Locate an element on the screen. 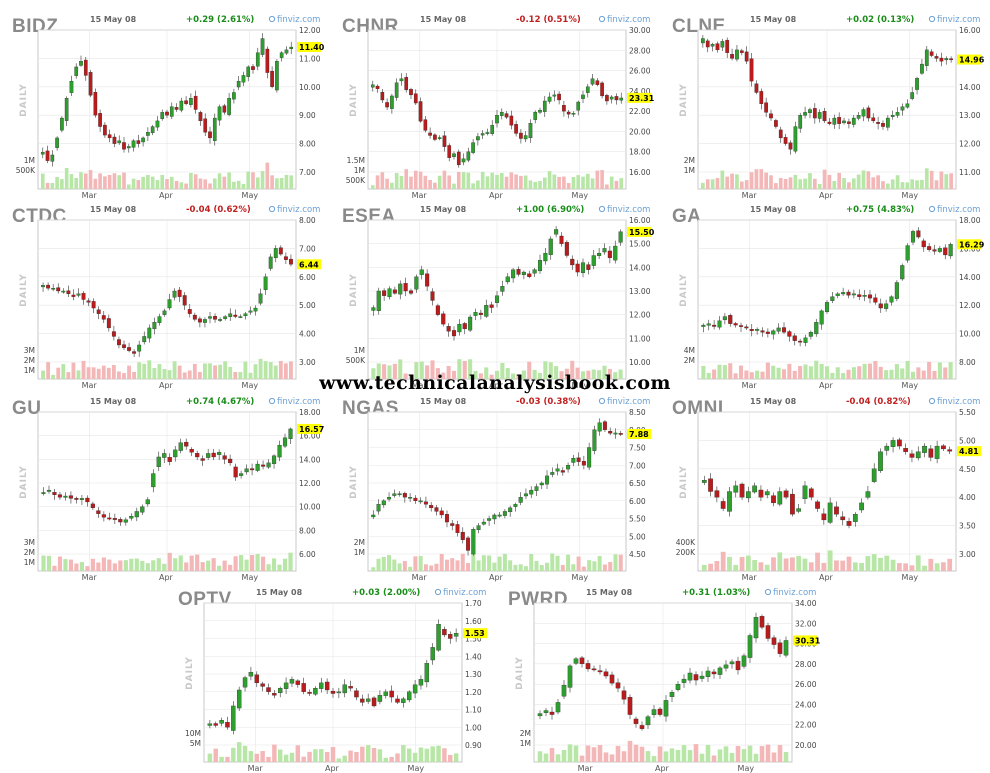 The height and width of the screenshot is (773, 990). change-label: -0.04 (0.62%) is located at coordinates (218, 210).